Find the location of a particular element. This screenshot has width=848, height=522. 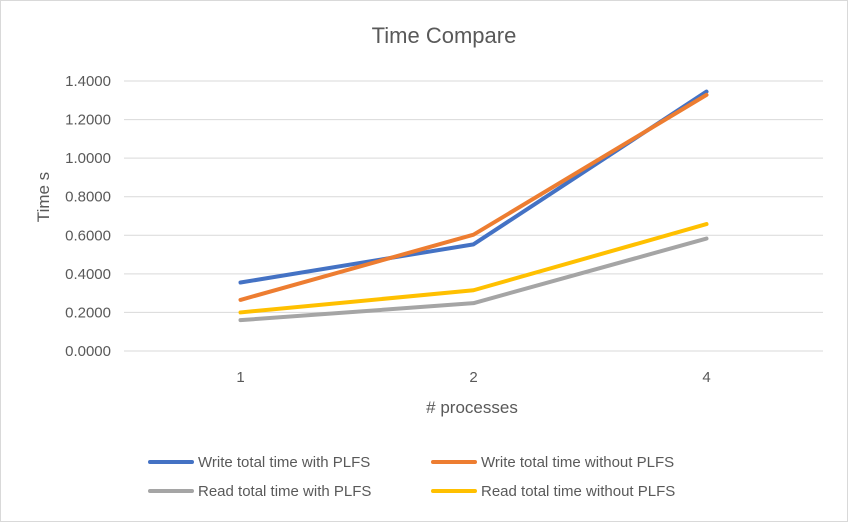

x-tick-labels: 1 2 4 is located at coordinates (473, 377).